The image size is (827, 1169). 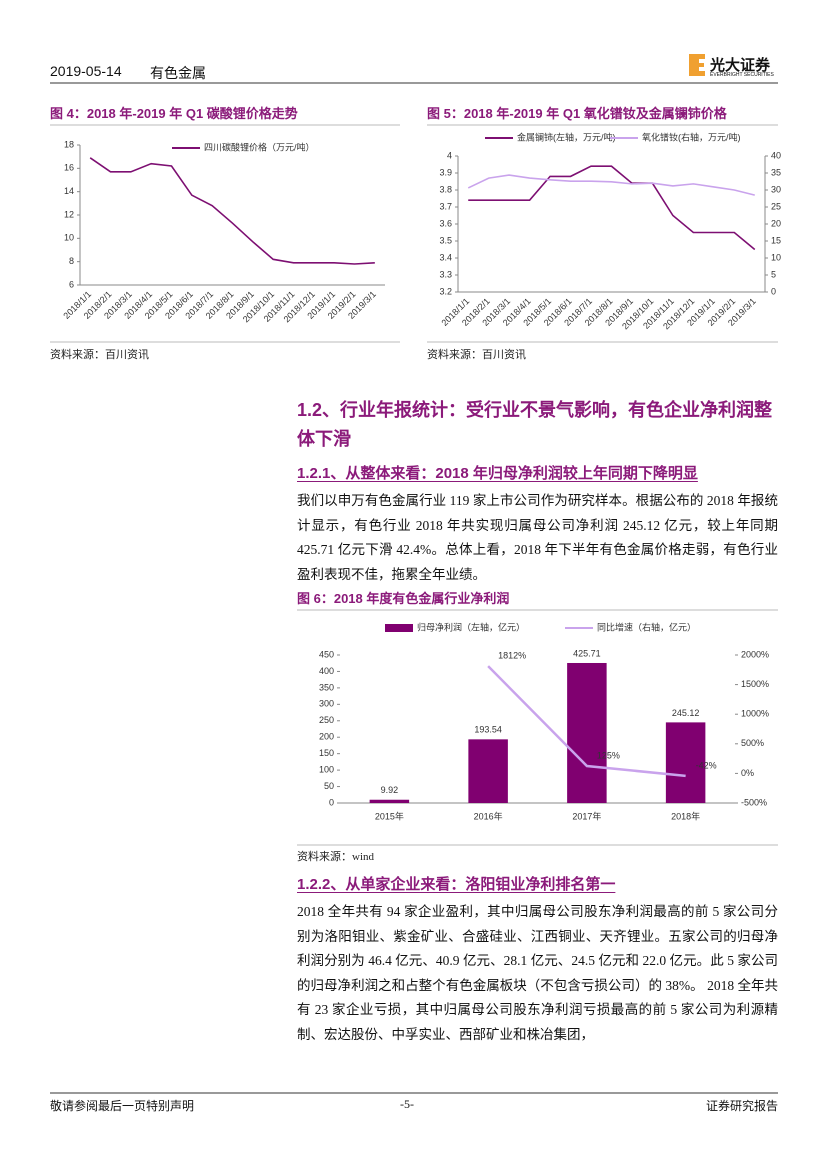 I want to click on logo-icon, so click(x=697, y=65).